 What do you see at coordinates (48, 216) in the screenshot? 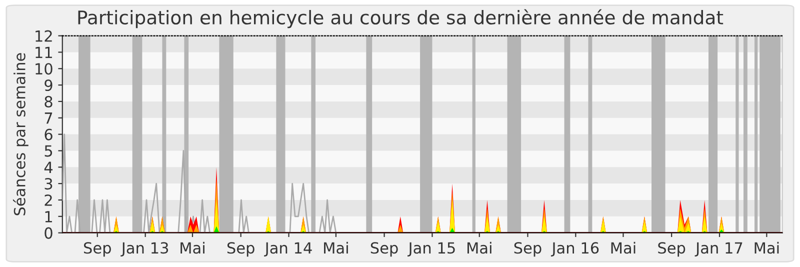
I see `y-tick-label: 1` at bounding box center [48, 216].